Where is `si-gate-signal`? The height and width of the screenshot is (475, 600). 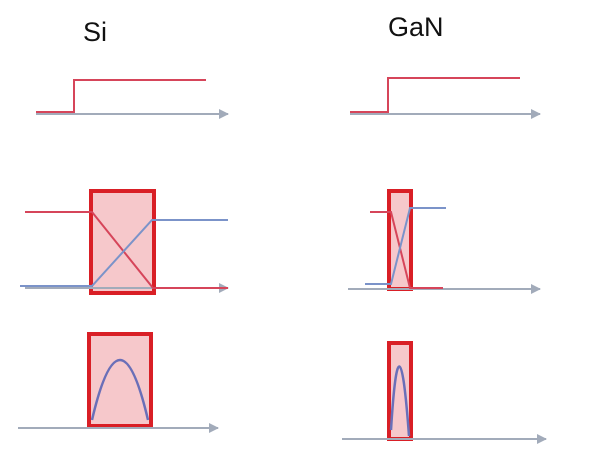
si-gate-signal is located at coordinates (132, 99).